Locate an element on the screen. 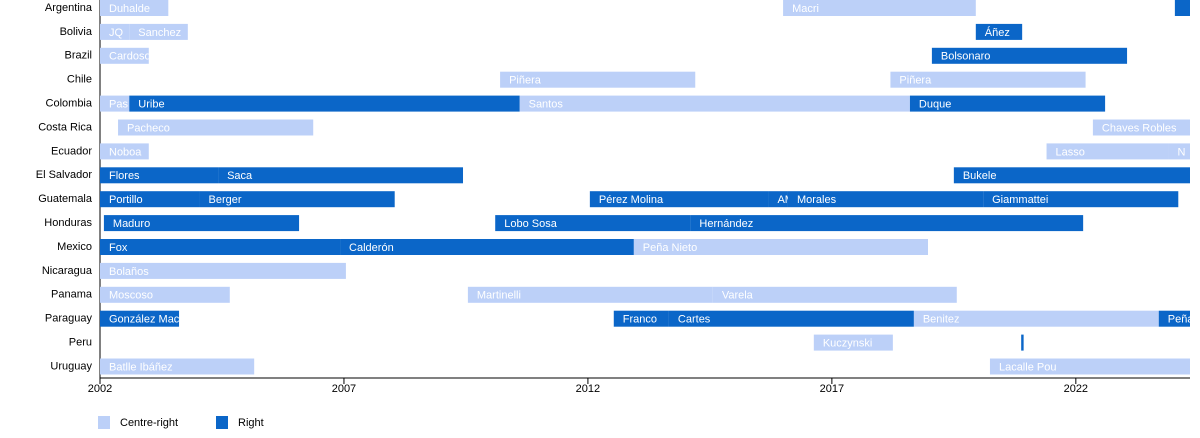 The width and height of the screenshot is (1200, 438). term-label-box: Bolaños is located at coordinates (129, 272).